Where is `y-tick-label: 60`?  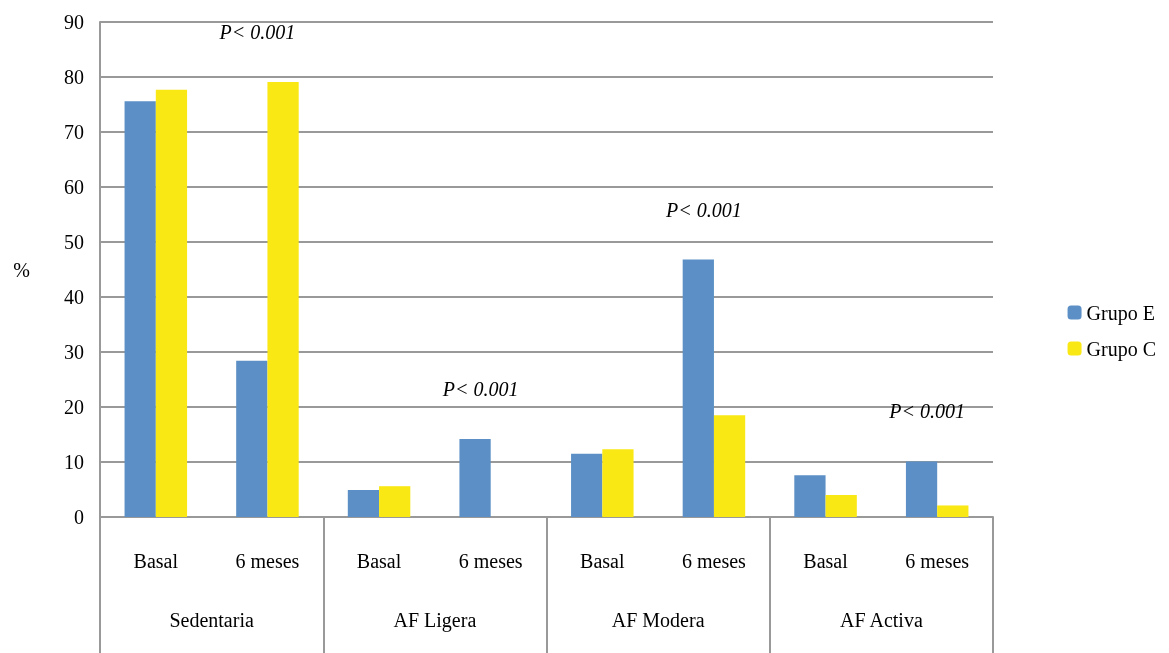
y-tick-label: 60 is located at coordinates (74, 187).